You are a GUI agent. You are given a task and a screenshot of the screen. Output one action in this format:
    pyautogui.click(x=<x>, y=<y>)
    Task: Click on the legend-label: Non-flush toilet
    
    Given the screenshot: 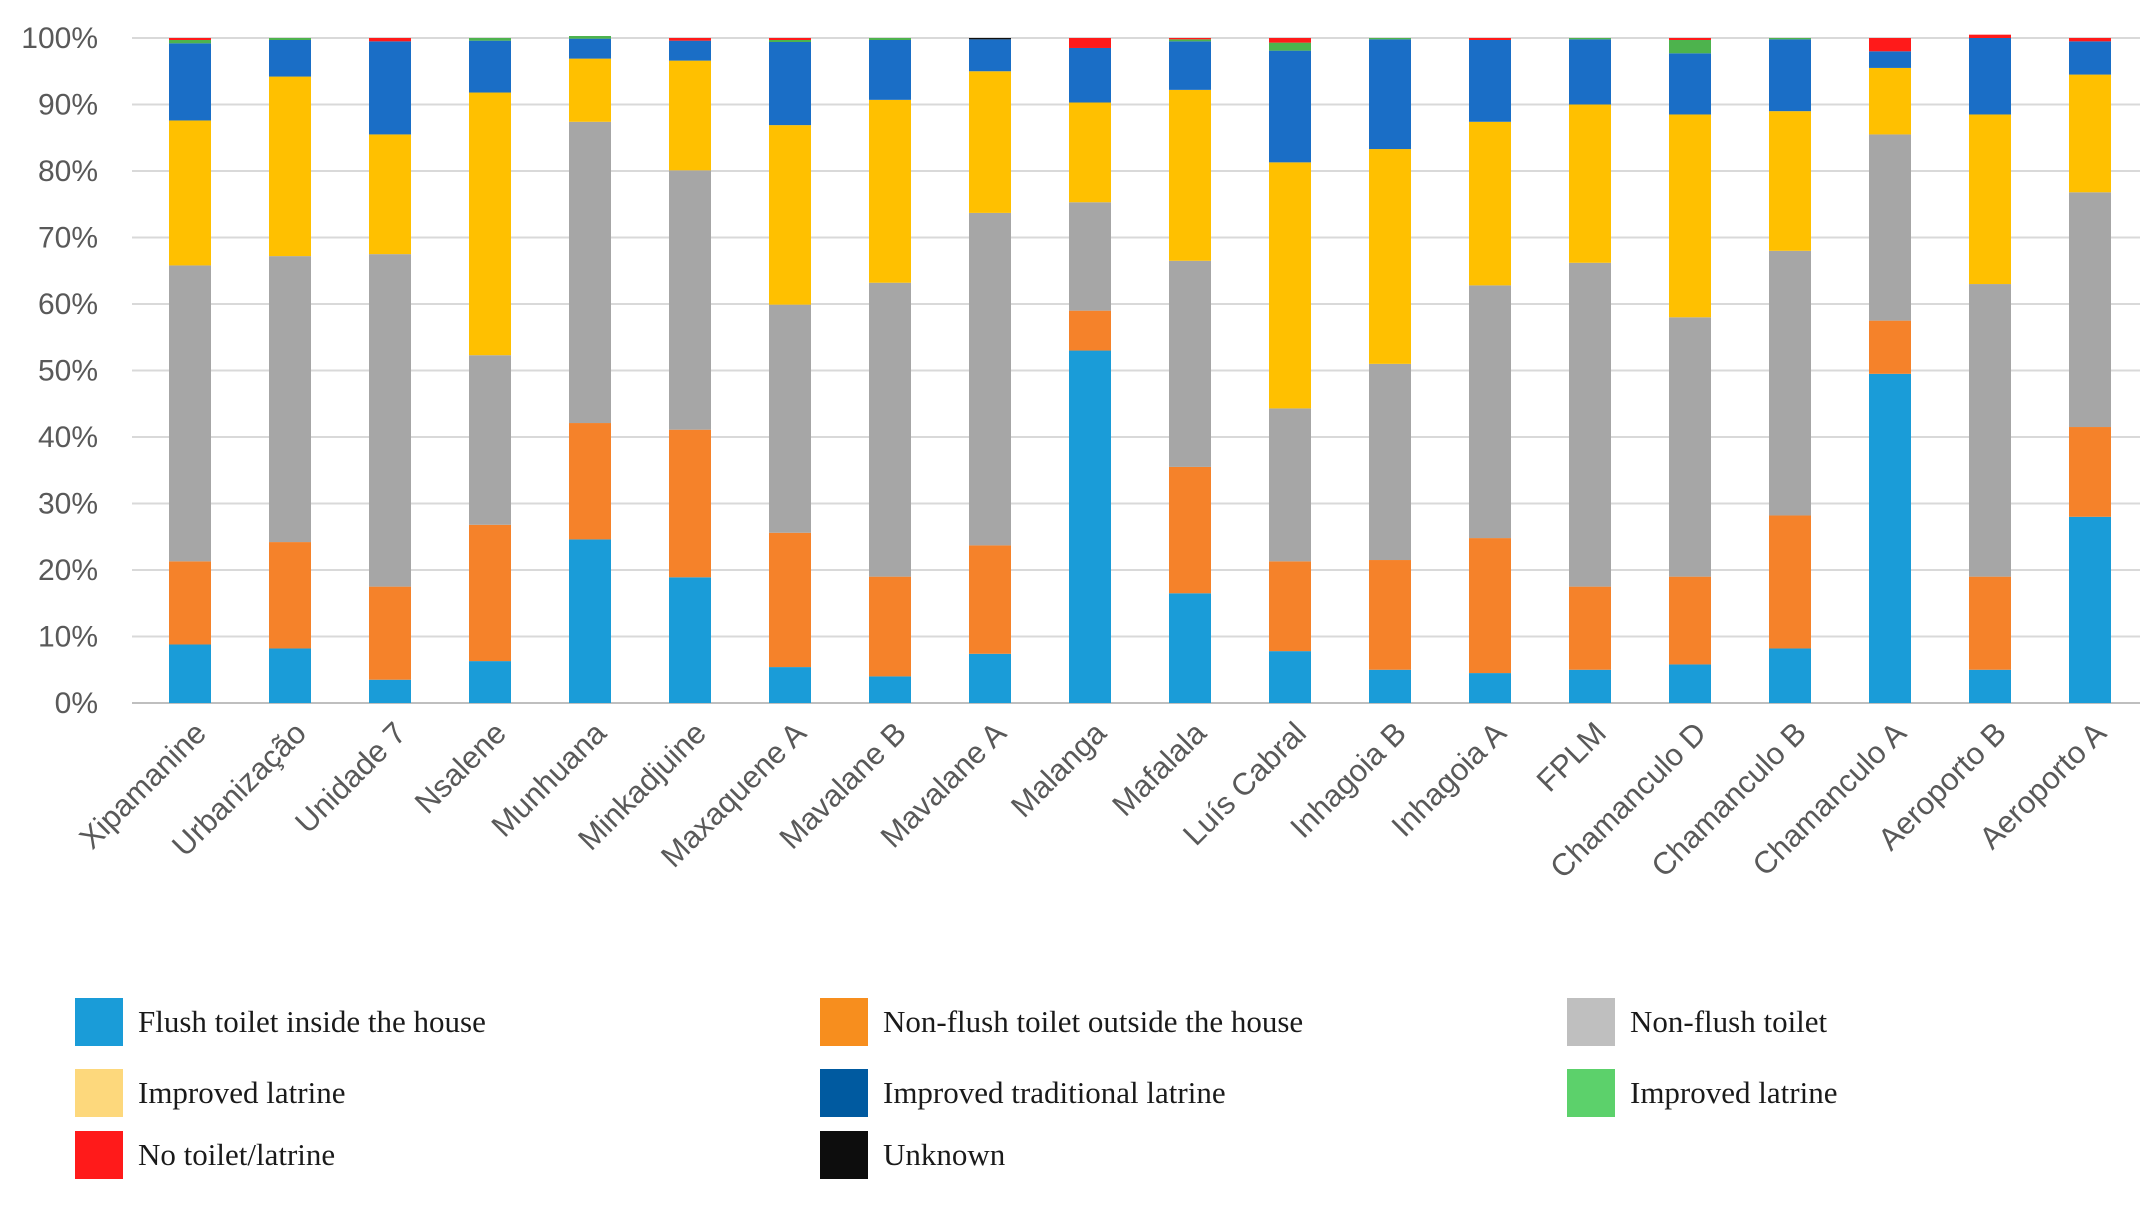 What is the action you would take?
    pyautogui.click(x=1729, y=1021)
    